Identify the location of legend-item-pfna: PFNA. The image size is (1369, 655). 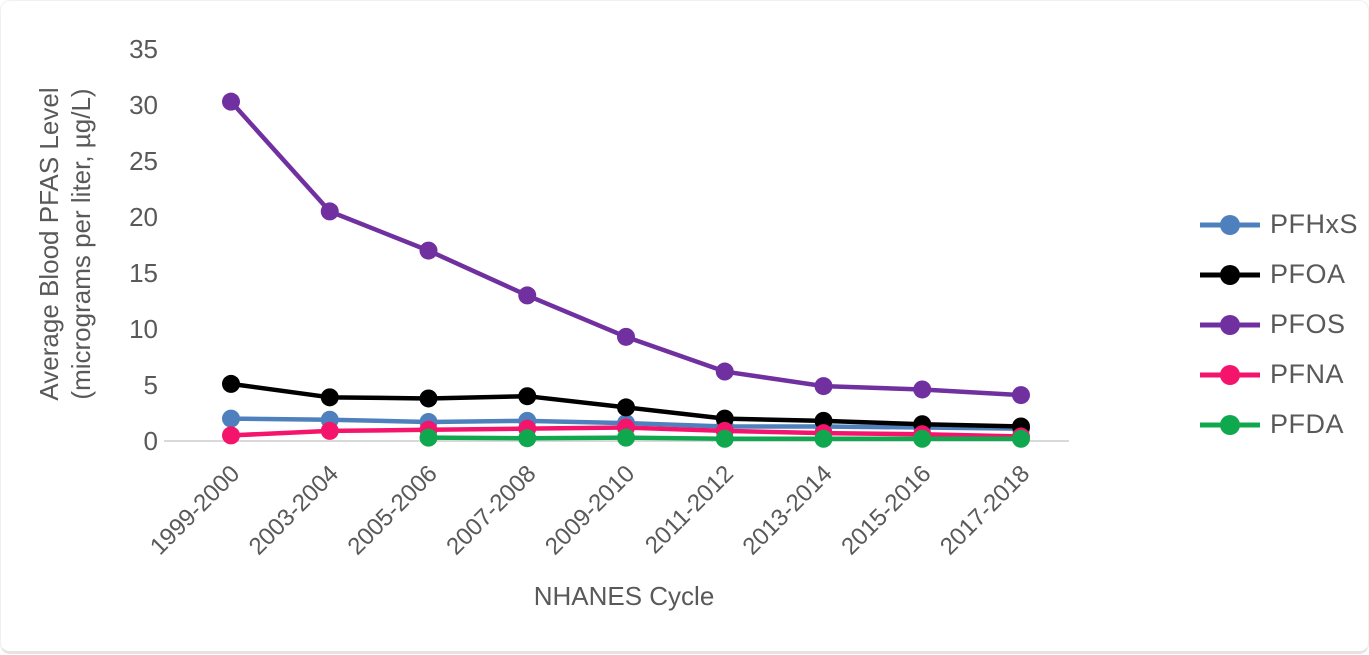
(1278, 374).